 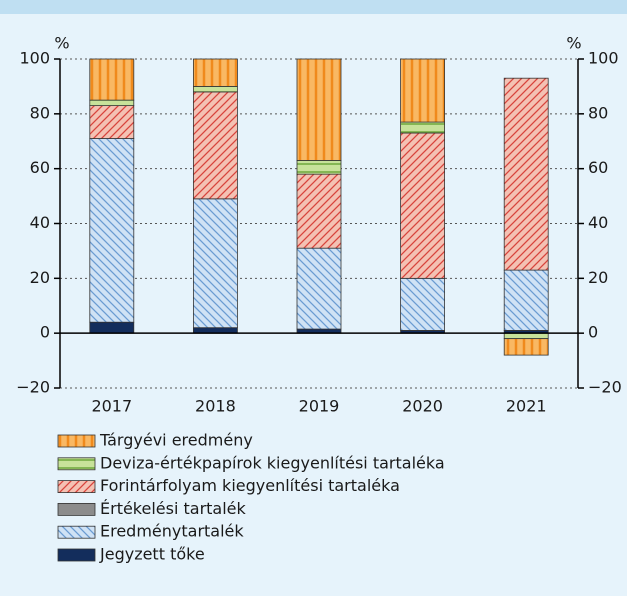 I want to click on y-tick-label-right: 40, so click(x=598, y=222).